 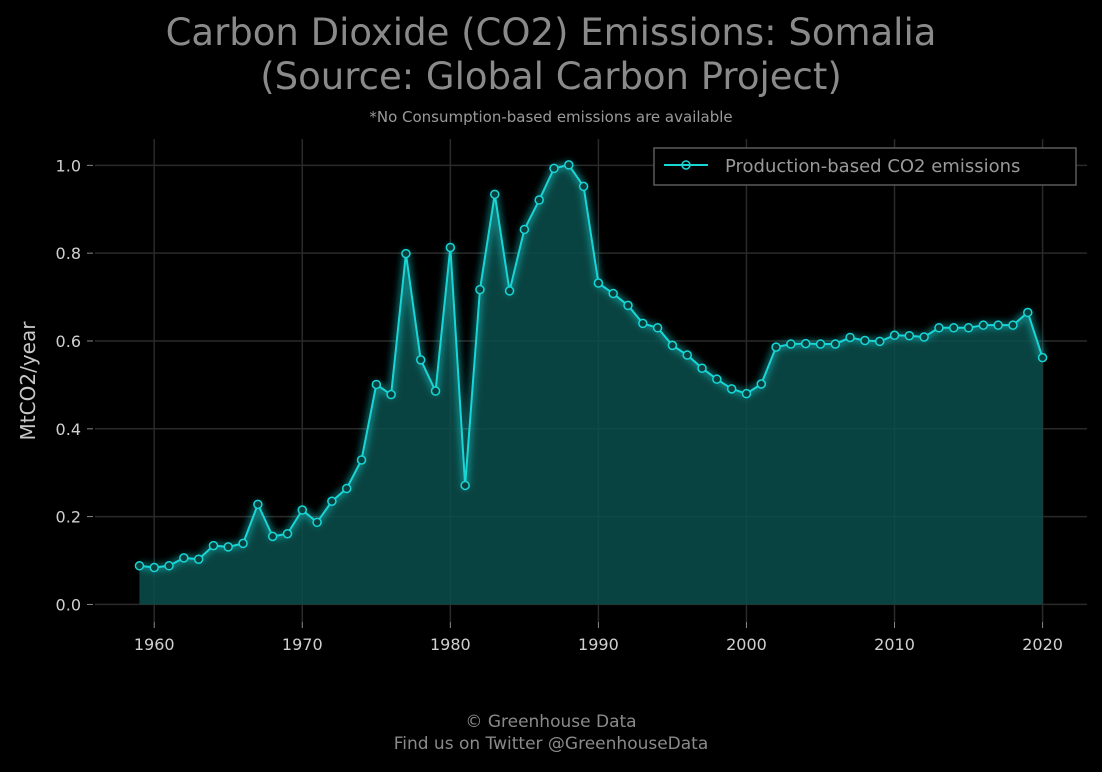 I want to click on legend: Production-based CO2 emissions, so click(x=865, y=166).